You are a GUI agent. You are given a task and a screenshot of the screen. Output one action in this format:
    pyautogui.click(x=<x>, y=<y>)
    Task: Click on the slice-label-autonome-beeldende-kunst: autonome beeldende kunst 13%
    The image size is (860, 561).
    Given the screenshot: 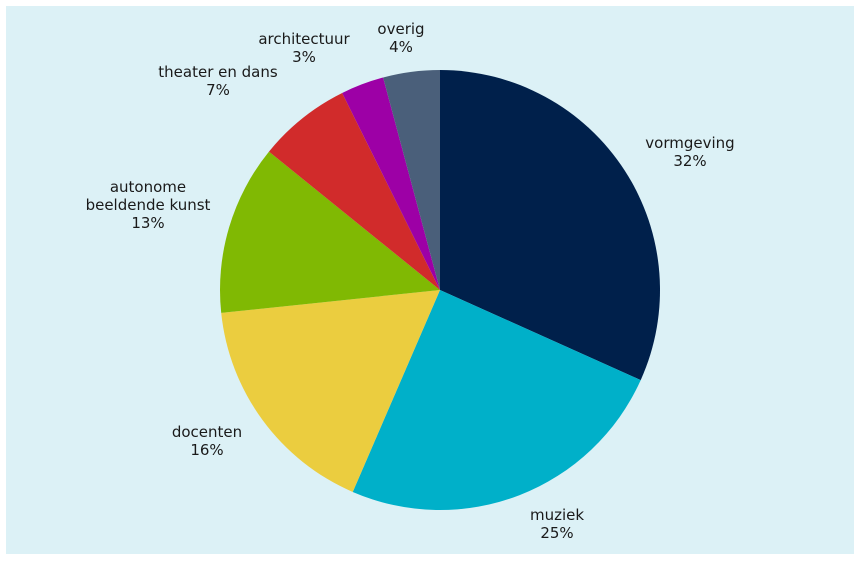 What is the action you would take?
    pyautogui.click(x=148, y=205)
    